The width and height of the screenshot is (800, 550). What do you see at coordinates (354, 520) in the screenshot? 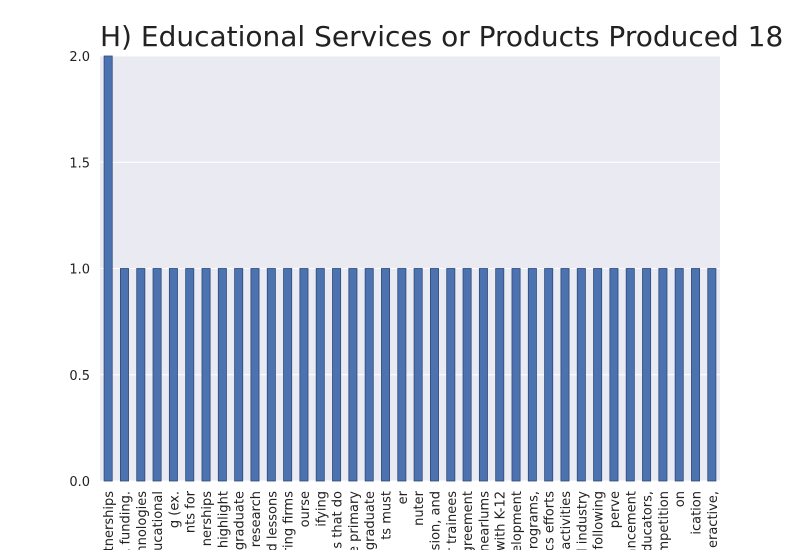
I see `x-tick-label: e primary` at bounding box center [354, 520].